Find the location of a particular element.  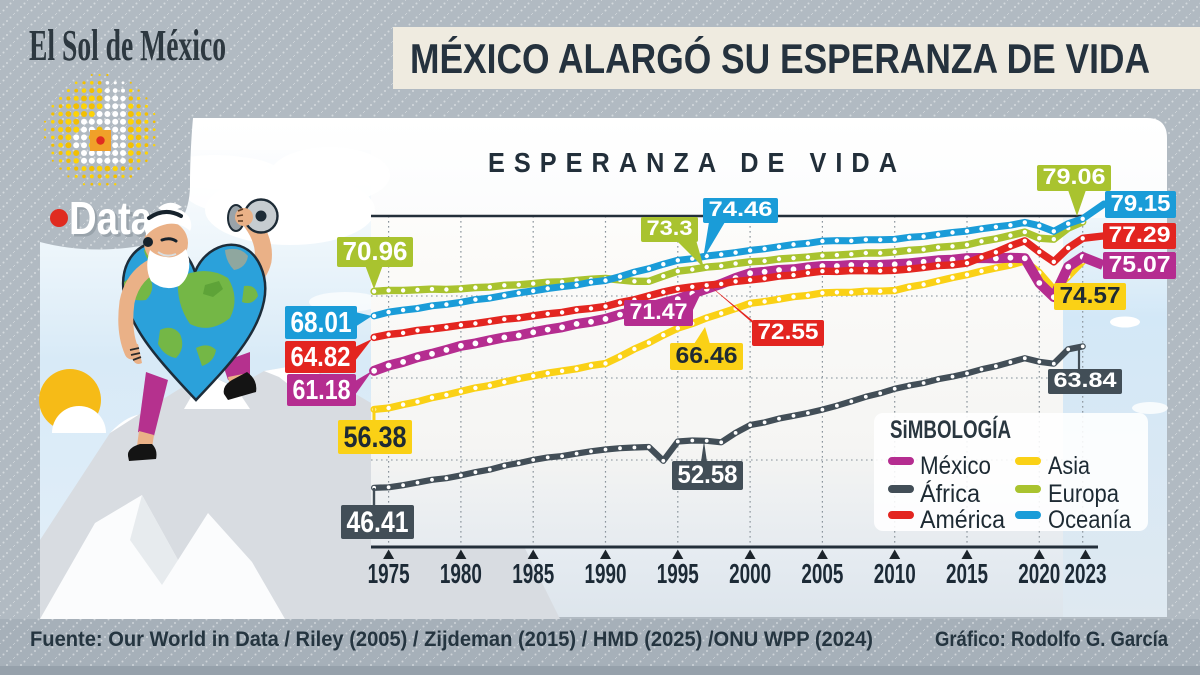

svg-text: México is located at coordinates (955, 466).